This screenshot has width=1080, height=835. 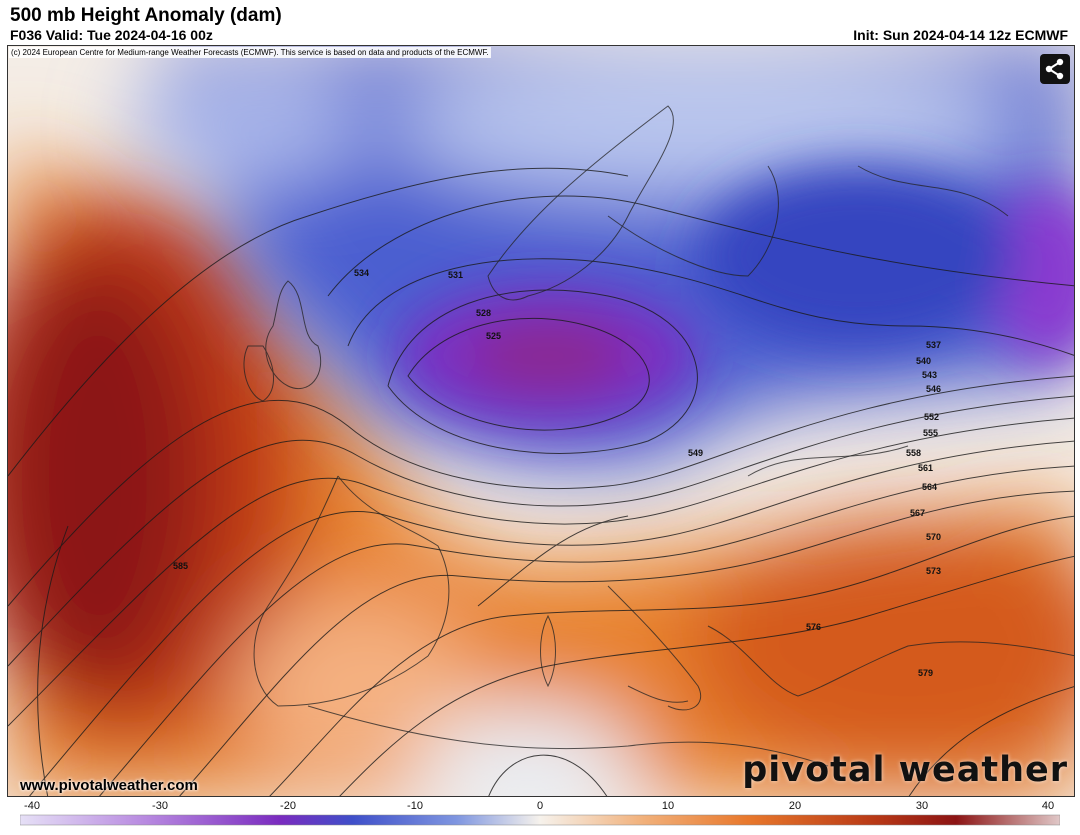 What do you see at coordinates (111, 35) in the screenshot?
I see `valid-time: F036 Valid: Tue 2024-04-16 00z` at bounding box center [111, 35].